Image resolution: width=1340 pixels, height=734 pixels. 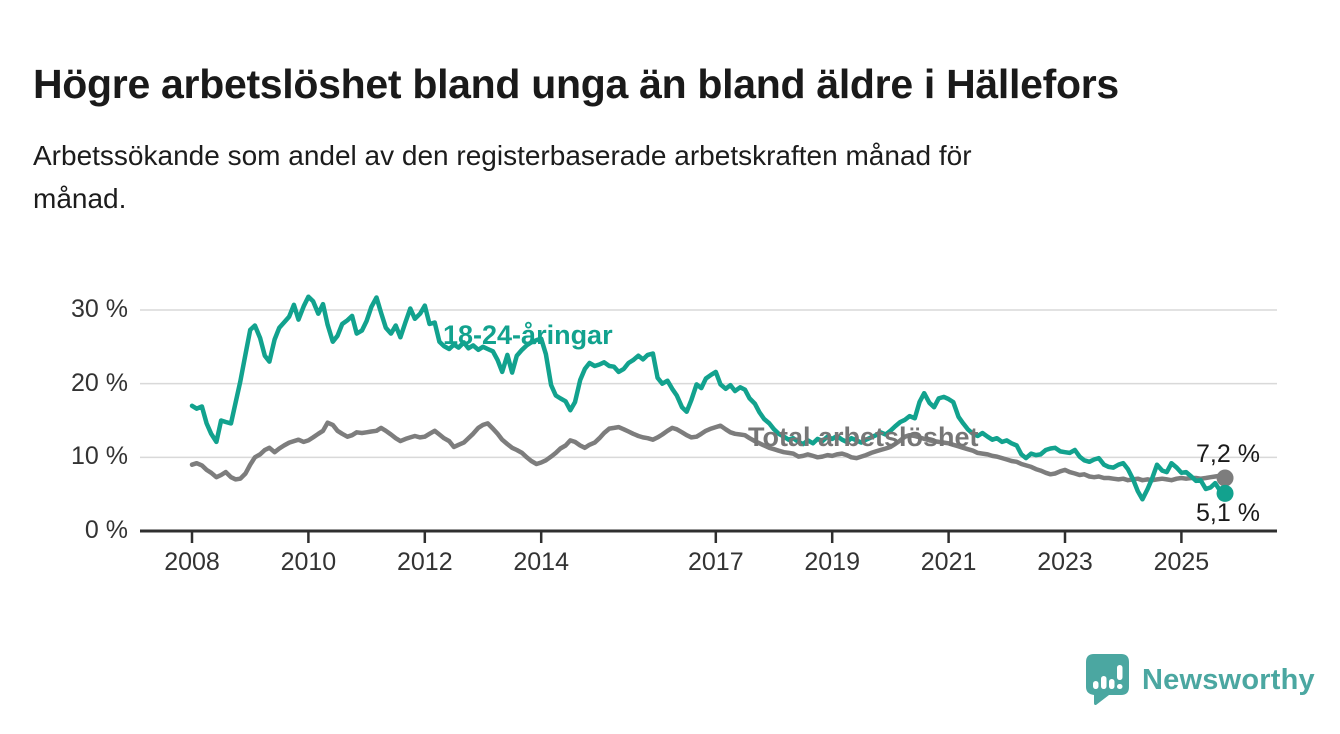 I want to click on x-tick-label-2017: 2017, so click(x=715, y=562).